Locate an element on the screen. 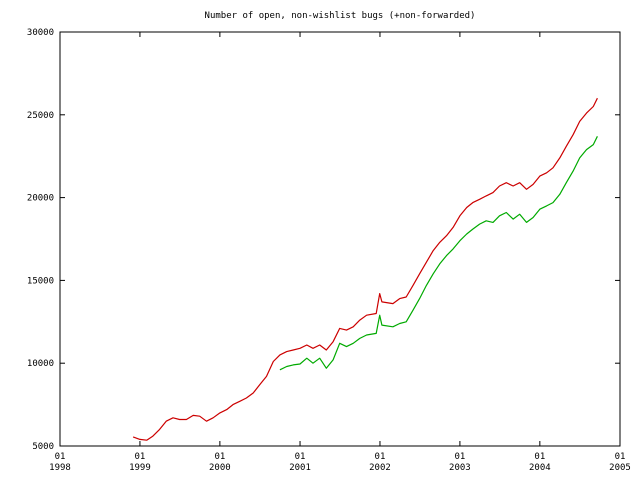  x-tick-label-year: 2000 is located at coordinates (220, 468).